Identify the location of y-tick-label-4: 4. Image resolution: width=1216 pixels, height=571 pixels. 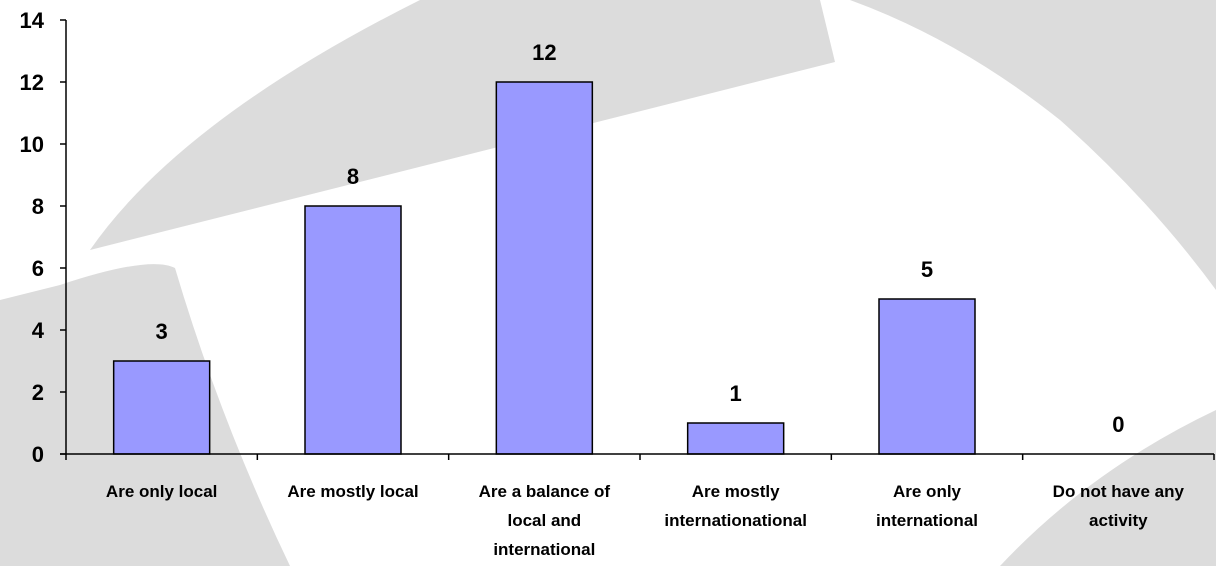
(38, 330).